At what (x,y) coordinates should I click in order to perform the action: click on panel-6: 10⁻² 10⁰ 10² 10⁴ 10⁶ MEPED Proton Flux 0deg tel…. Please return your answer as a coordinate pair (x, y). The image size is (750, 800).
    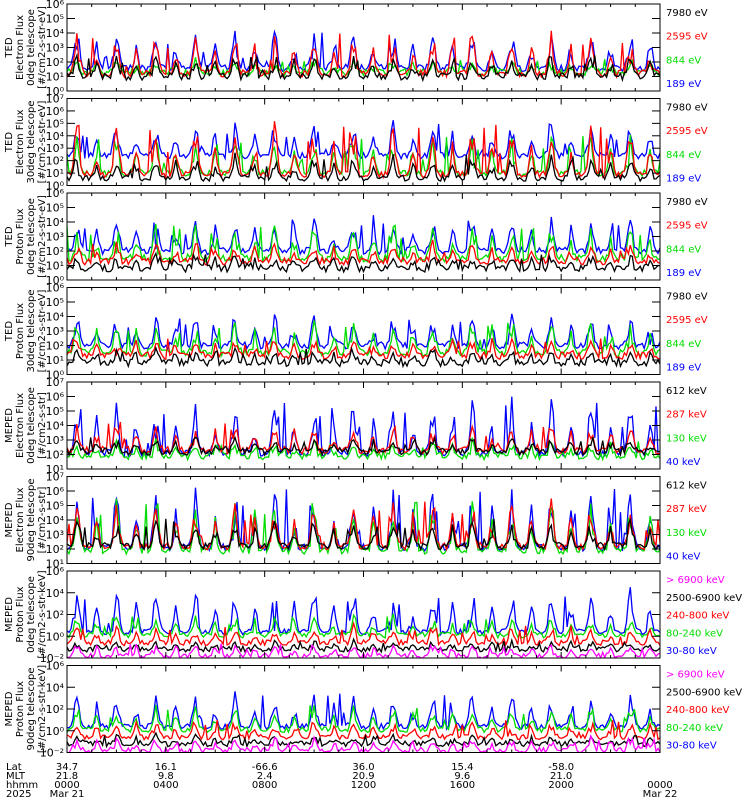
    Looking at the image, I should click on (373, 615).